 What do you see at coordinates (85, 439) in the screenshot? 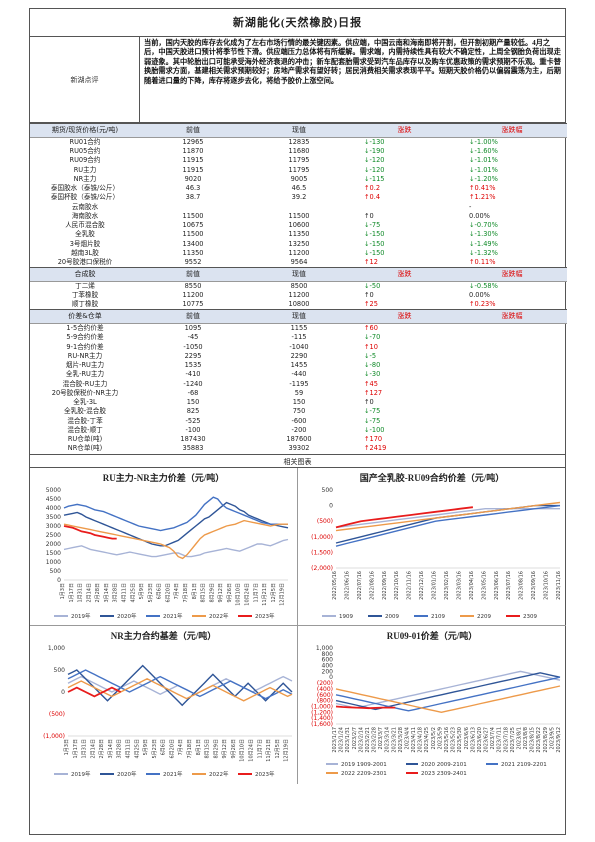
I see `row-name: RU仓单(吨)` at bounding box center [85, 439].